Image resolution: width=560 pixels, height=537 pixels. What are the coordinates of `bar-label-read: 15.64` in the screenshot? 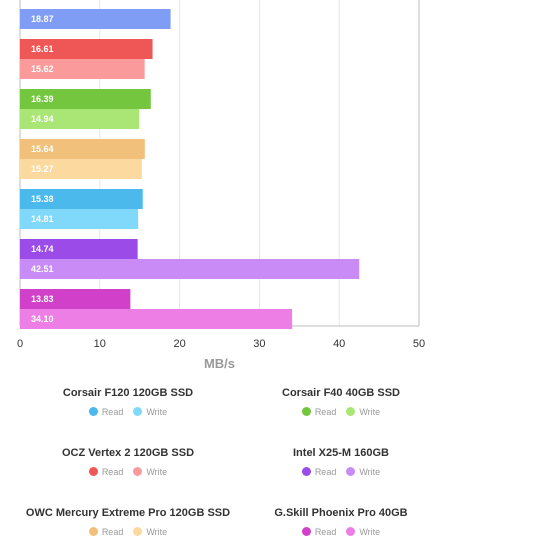 It's located at (42, 149).